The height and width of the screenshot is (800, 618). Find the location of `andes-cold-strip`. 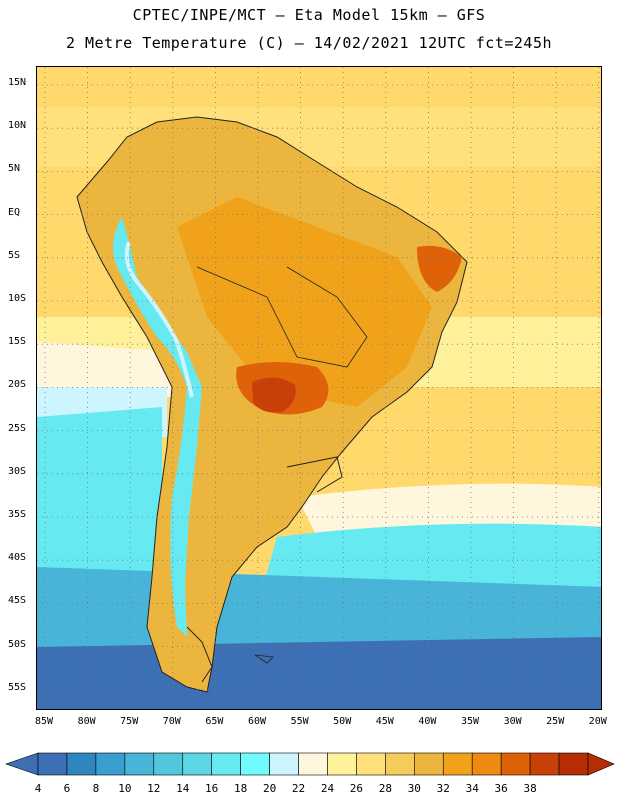

andes-cold-strip is located at coordinates (157, 427).